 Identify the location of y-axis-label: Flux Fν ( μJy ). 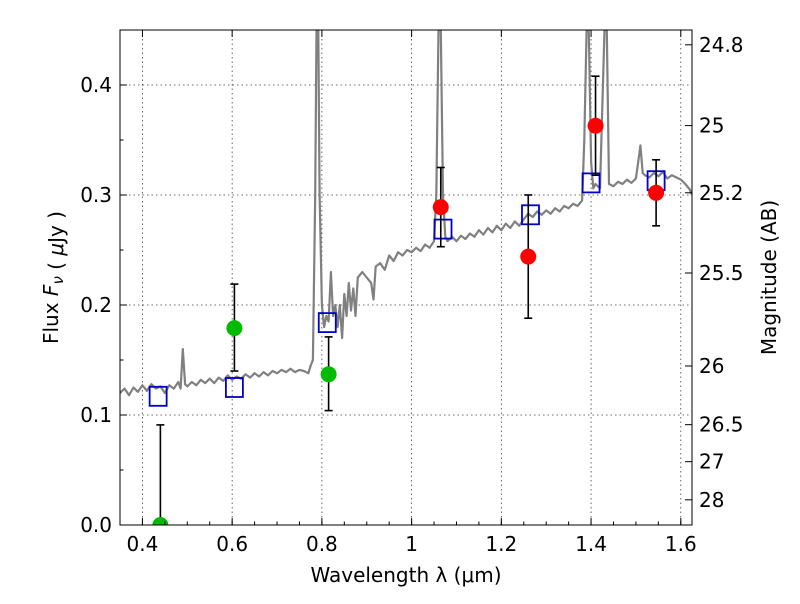
(53, 277).